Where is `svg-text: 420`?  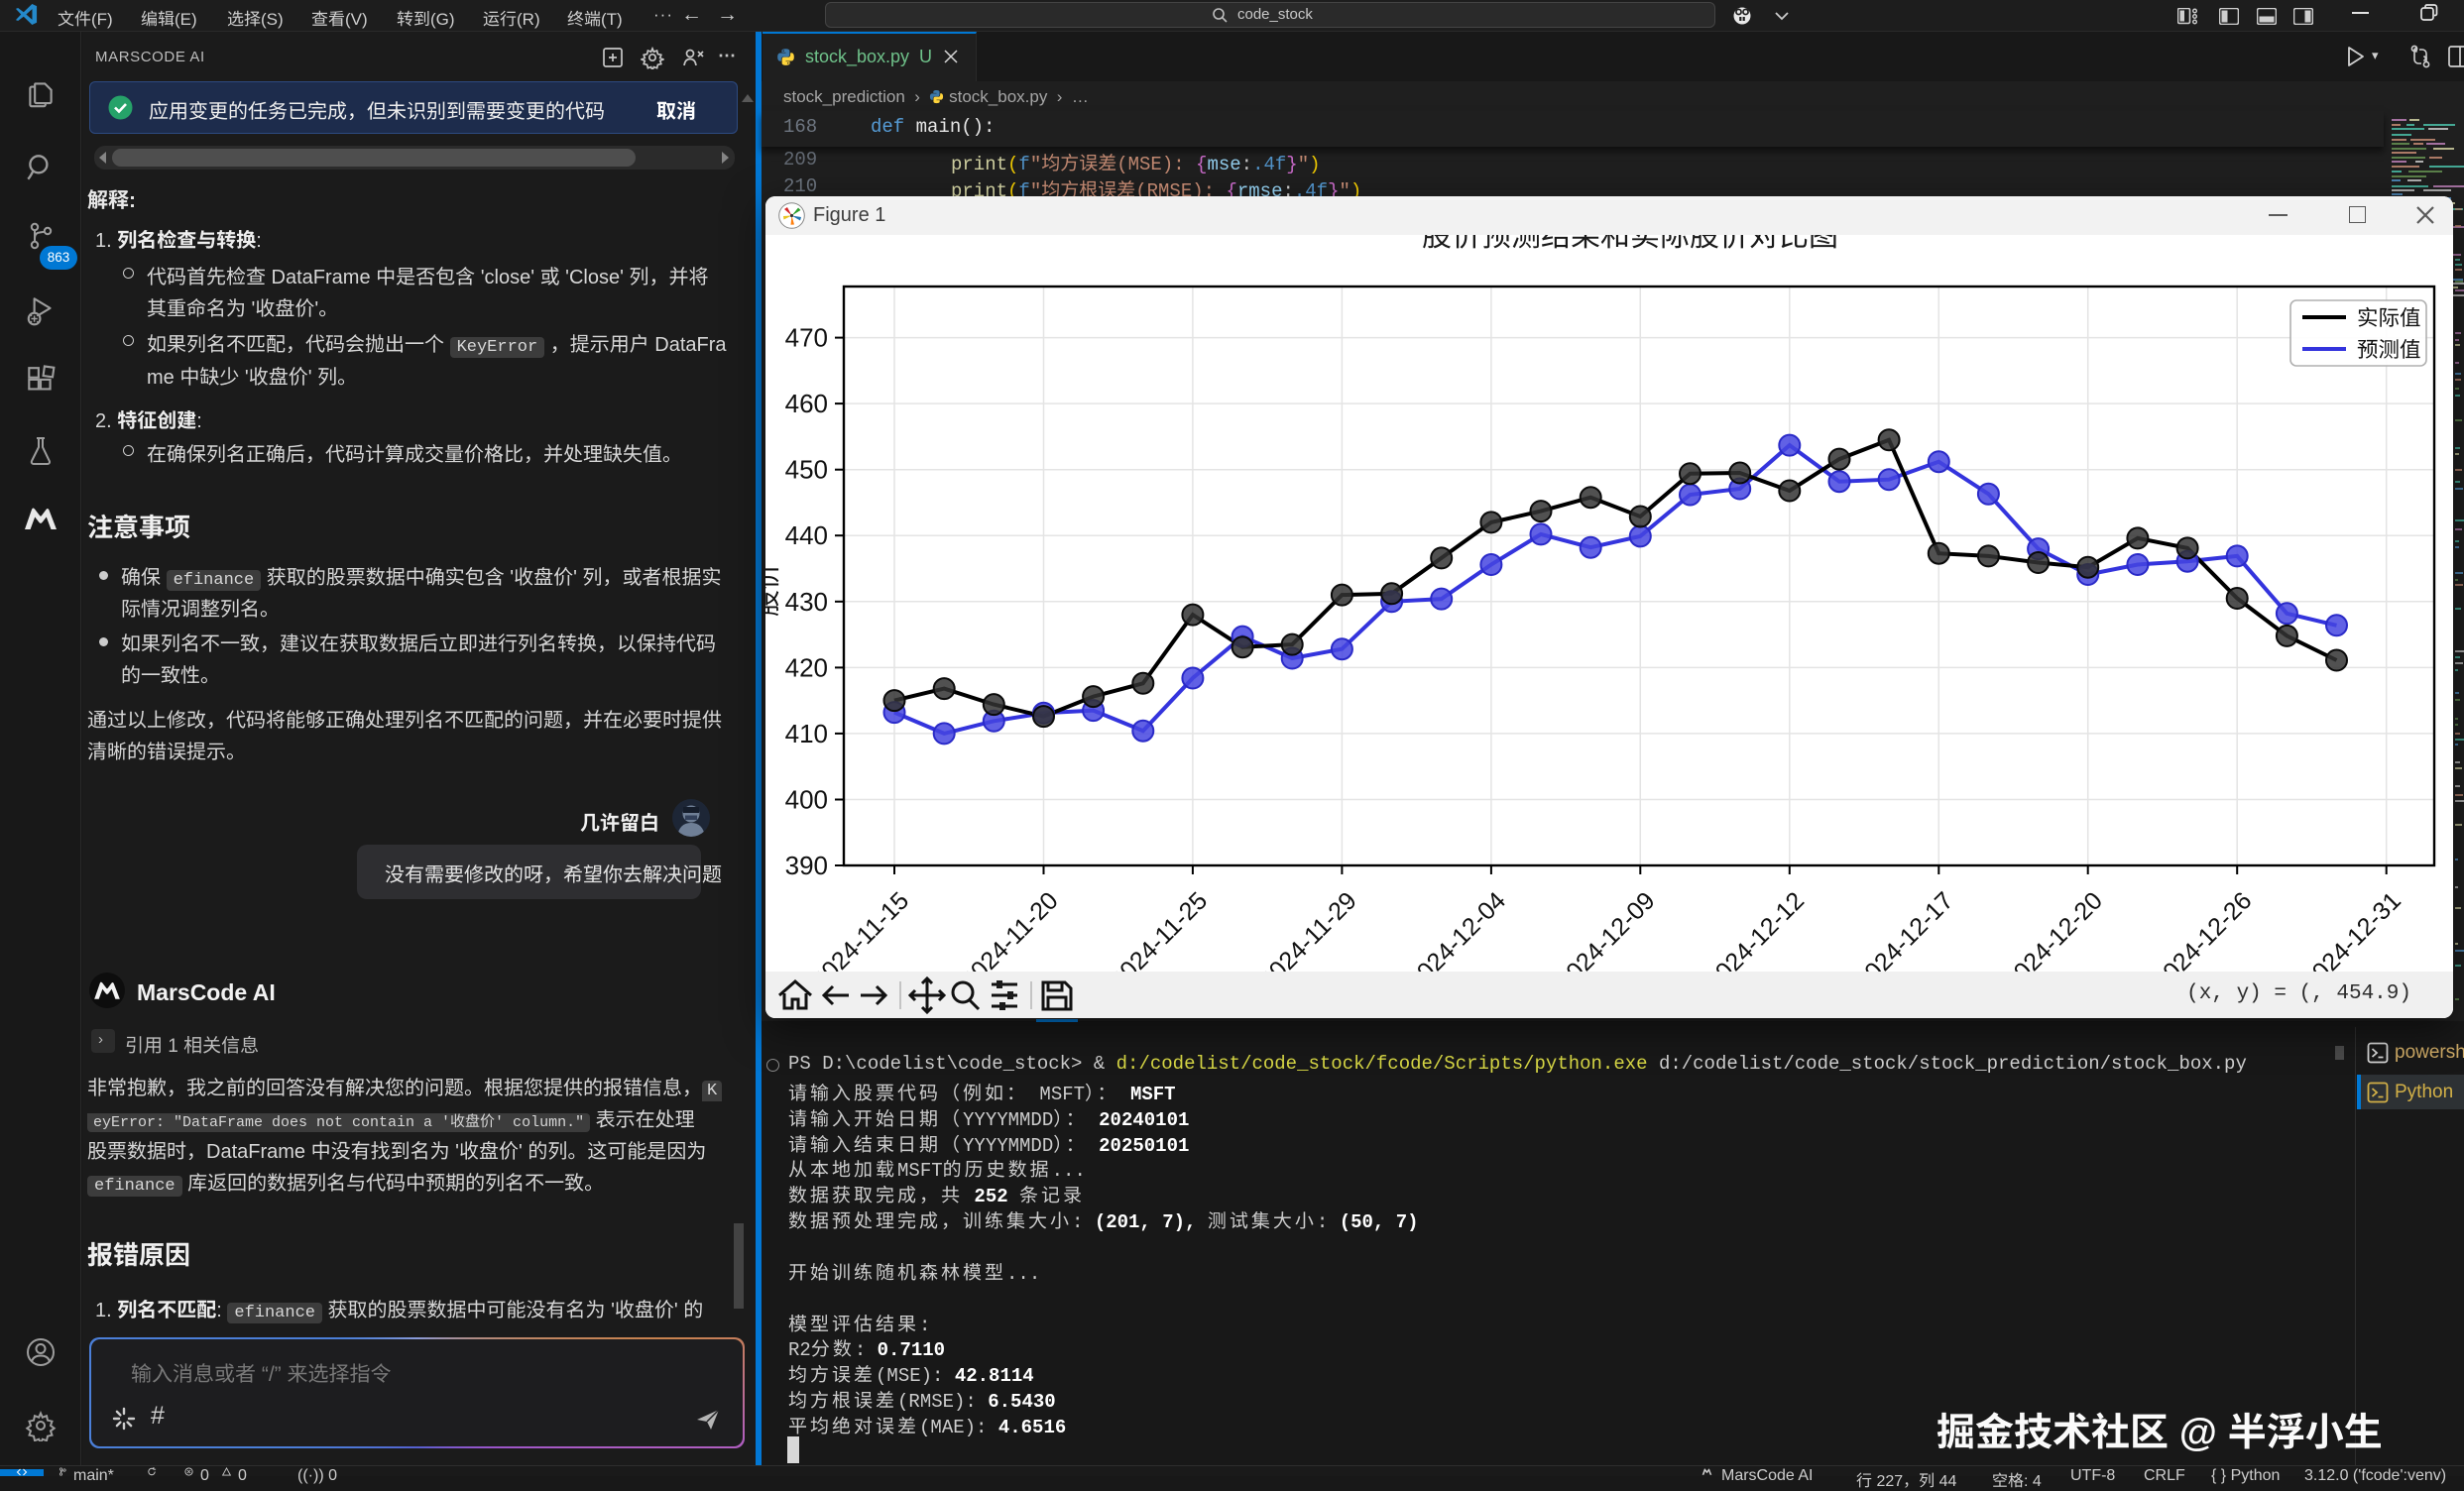
svg-text: 420 is located at coordinates (807, 667).